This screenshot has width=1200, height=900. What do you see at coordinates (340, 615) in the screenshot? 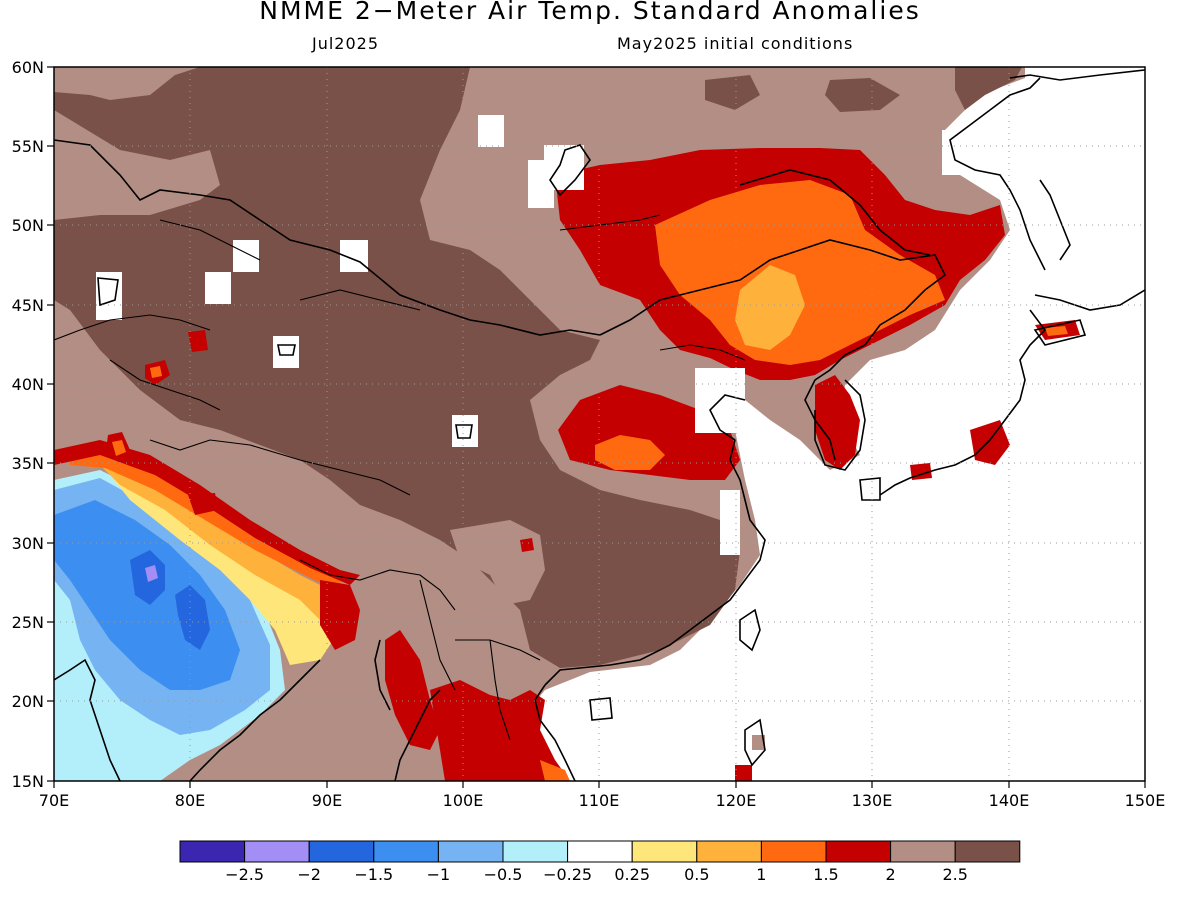
I see `anomaly-region-warm-15-bangladesh` at bounding box center [340, 615].